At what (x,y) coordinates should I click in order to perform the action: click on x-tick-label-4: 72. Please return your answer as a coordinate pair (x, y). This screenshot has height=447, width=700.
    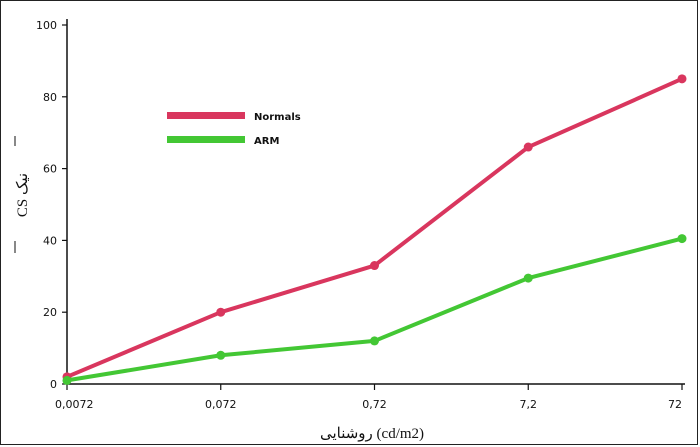
    Looking at the image, I should click on (675, 404).